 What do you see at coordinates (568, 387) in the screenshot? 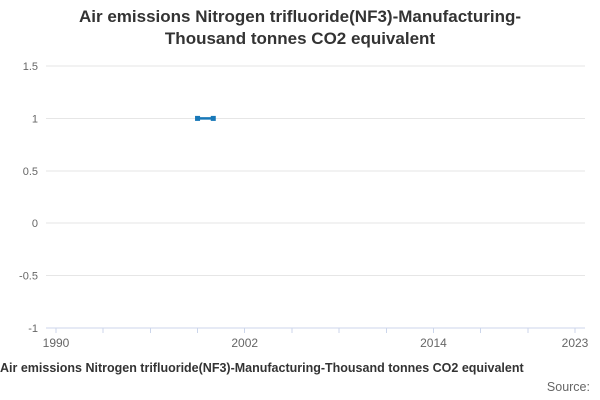
I see `source-label: Source:` at bounding box center [568, 387].